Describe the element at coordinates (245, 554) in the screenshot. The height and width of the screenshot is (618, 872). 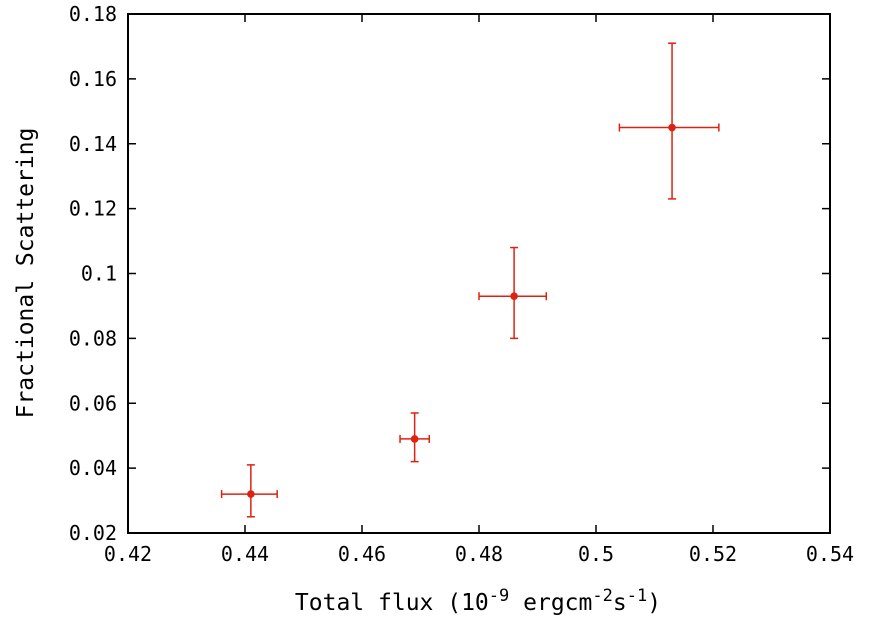
I see `x-tick-label: 0.44` at that location.